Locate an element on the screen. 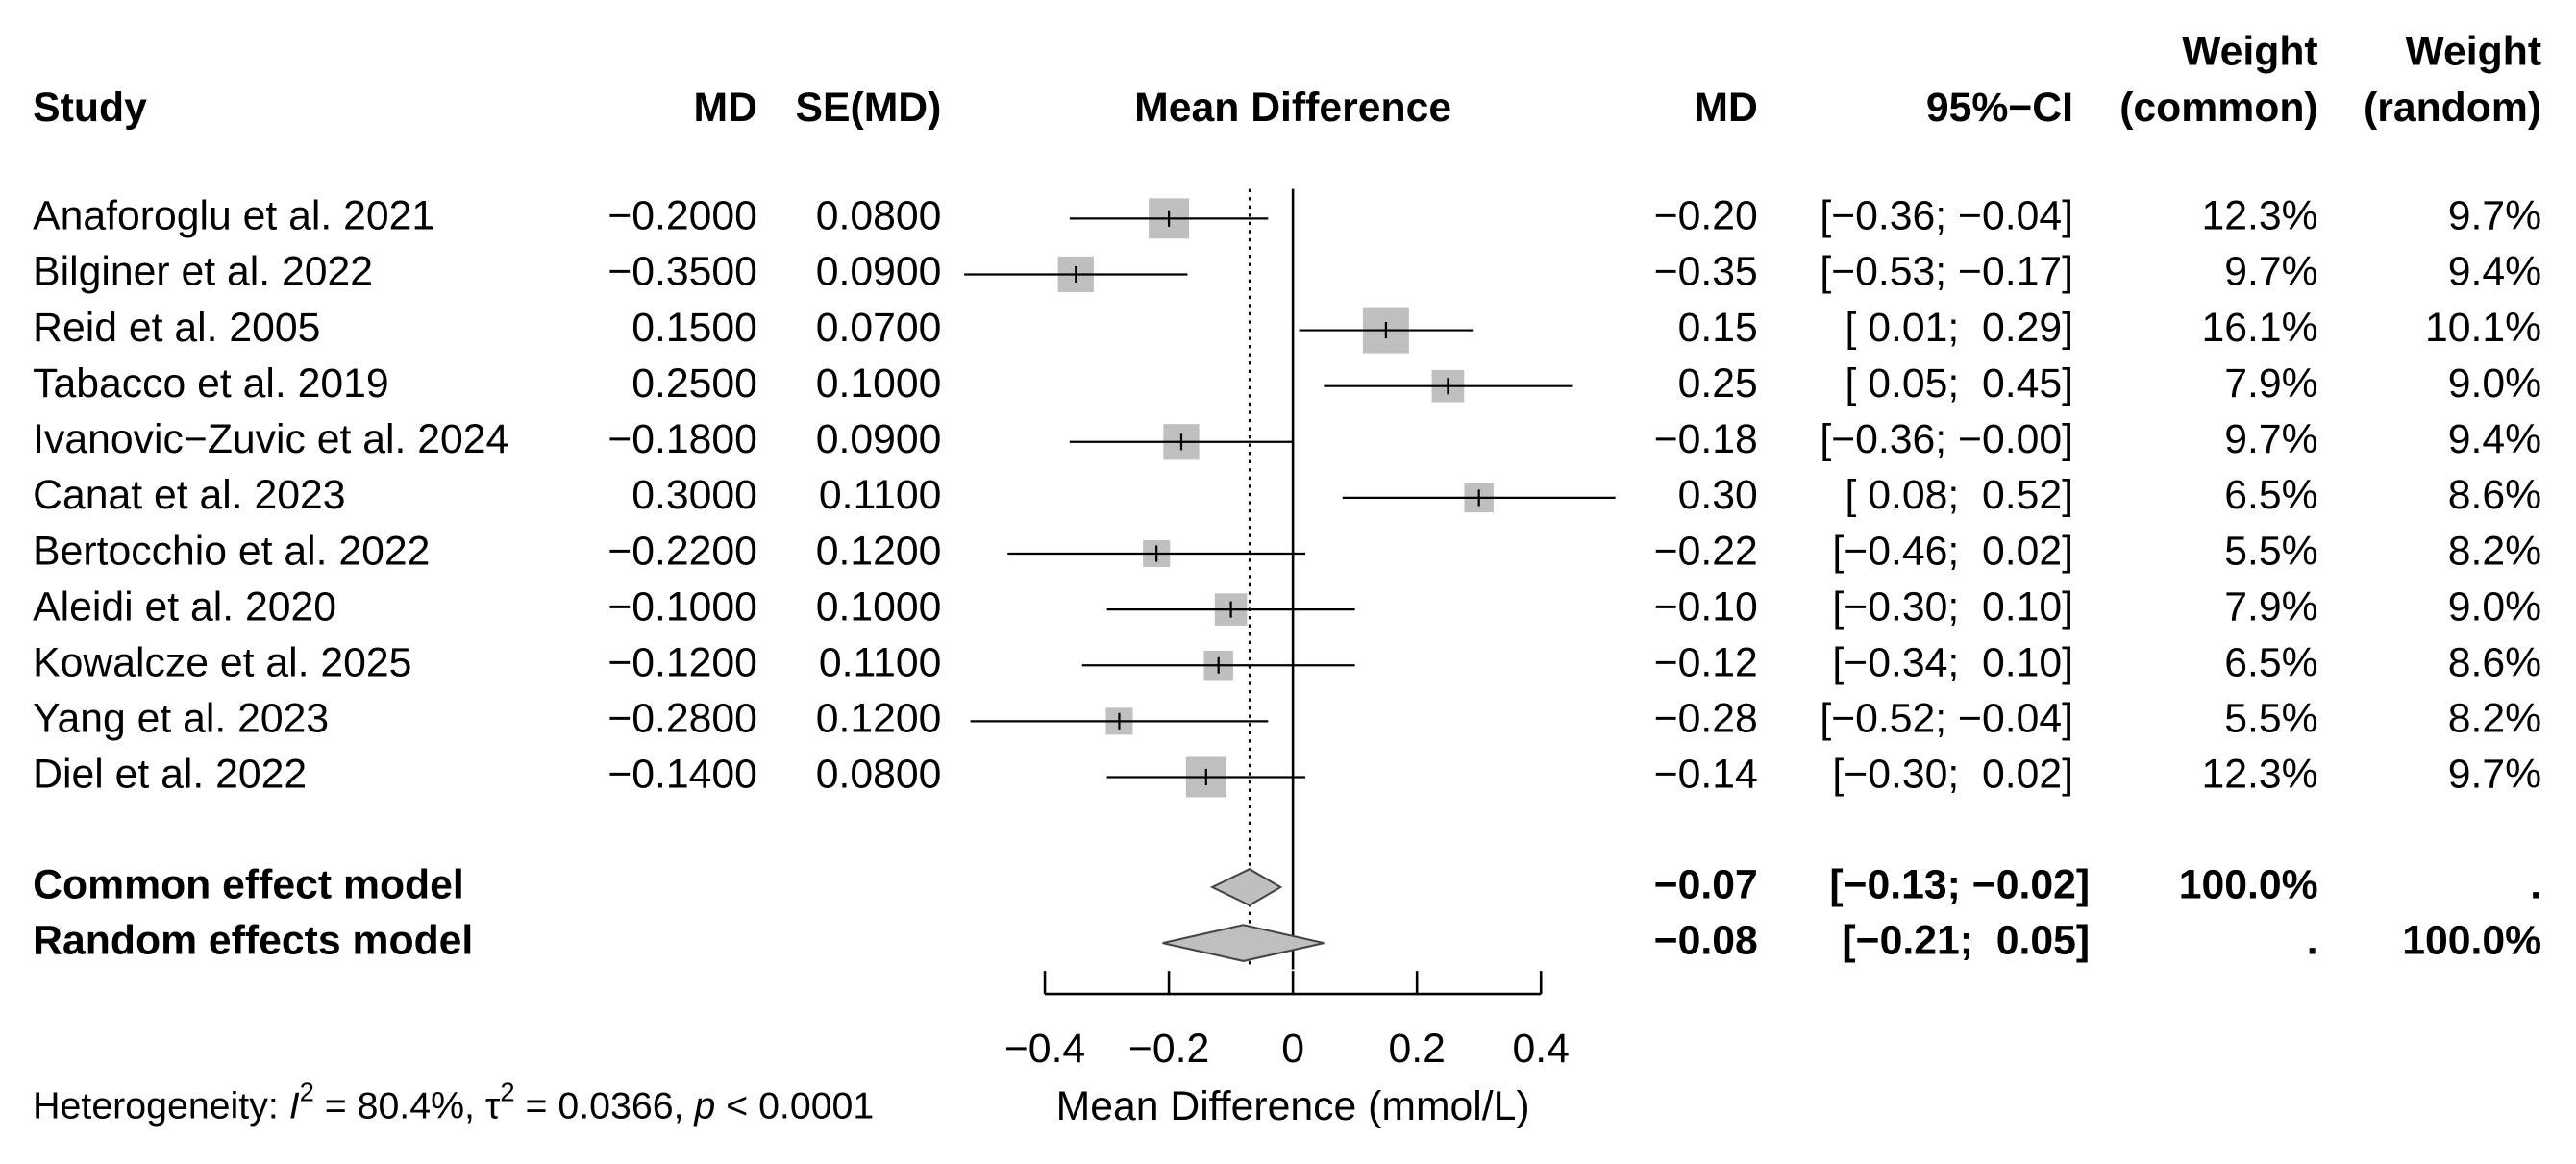  x-tick-label: 0 is located at coordinates (1292, 1049).